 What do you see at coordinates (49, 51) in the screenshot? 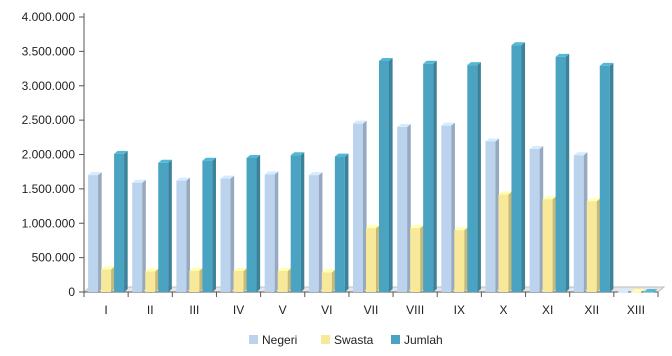
I see `y-tick-label: 3.500.000` at bounding box center [49, 51].